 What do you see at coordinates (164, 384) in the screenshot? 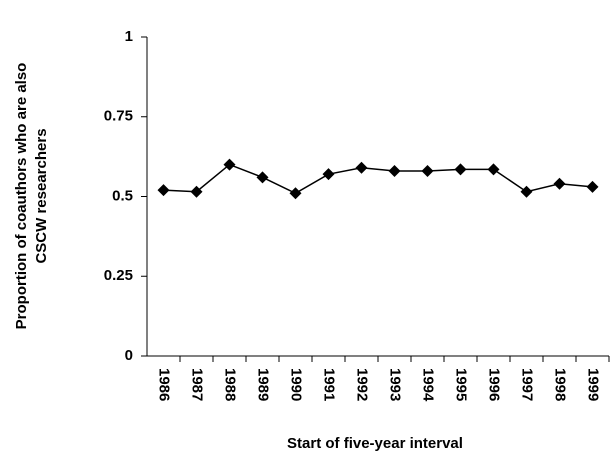
I see `x-tick-label: 1986` at bounding box center [164, 384].